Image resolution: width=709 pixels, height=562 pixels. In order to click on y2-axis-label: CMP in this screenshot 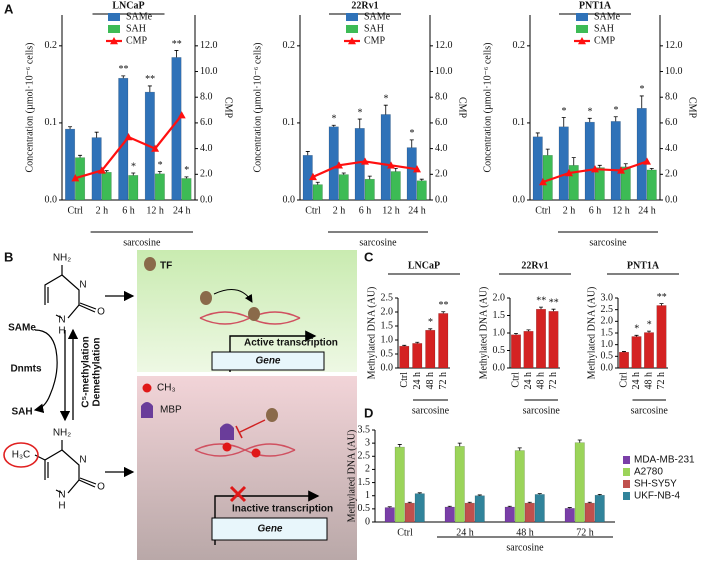, I will do `click(462, 108)`.